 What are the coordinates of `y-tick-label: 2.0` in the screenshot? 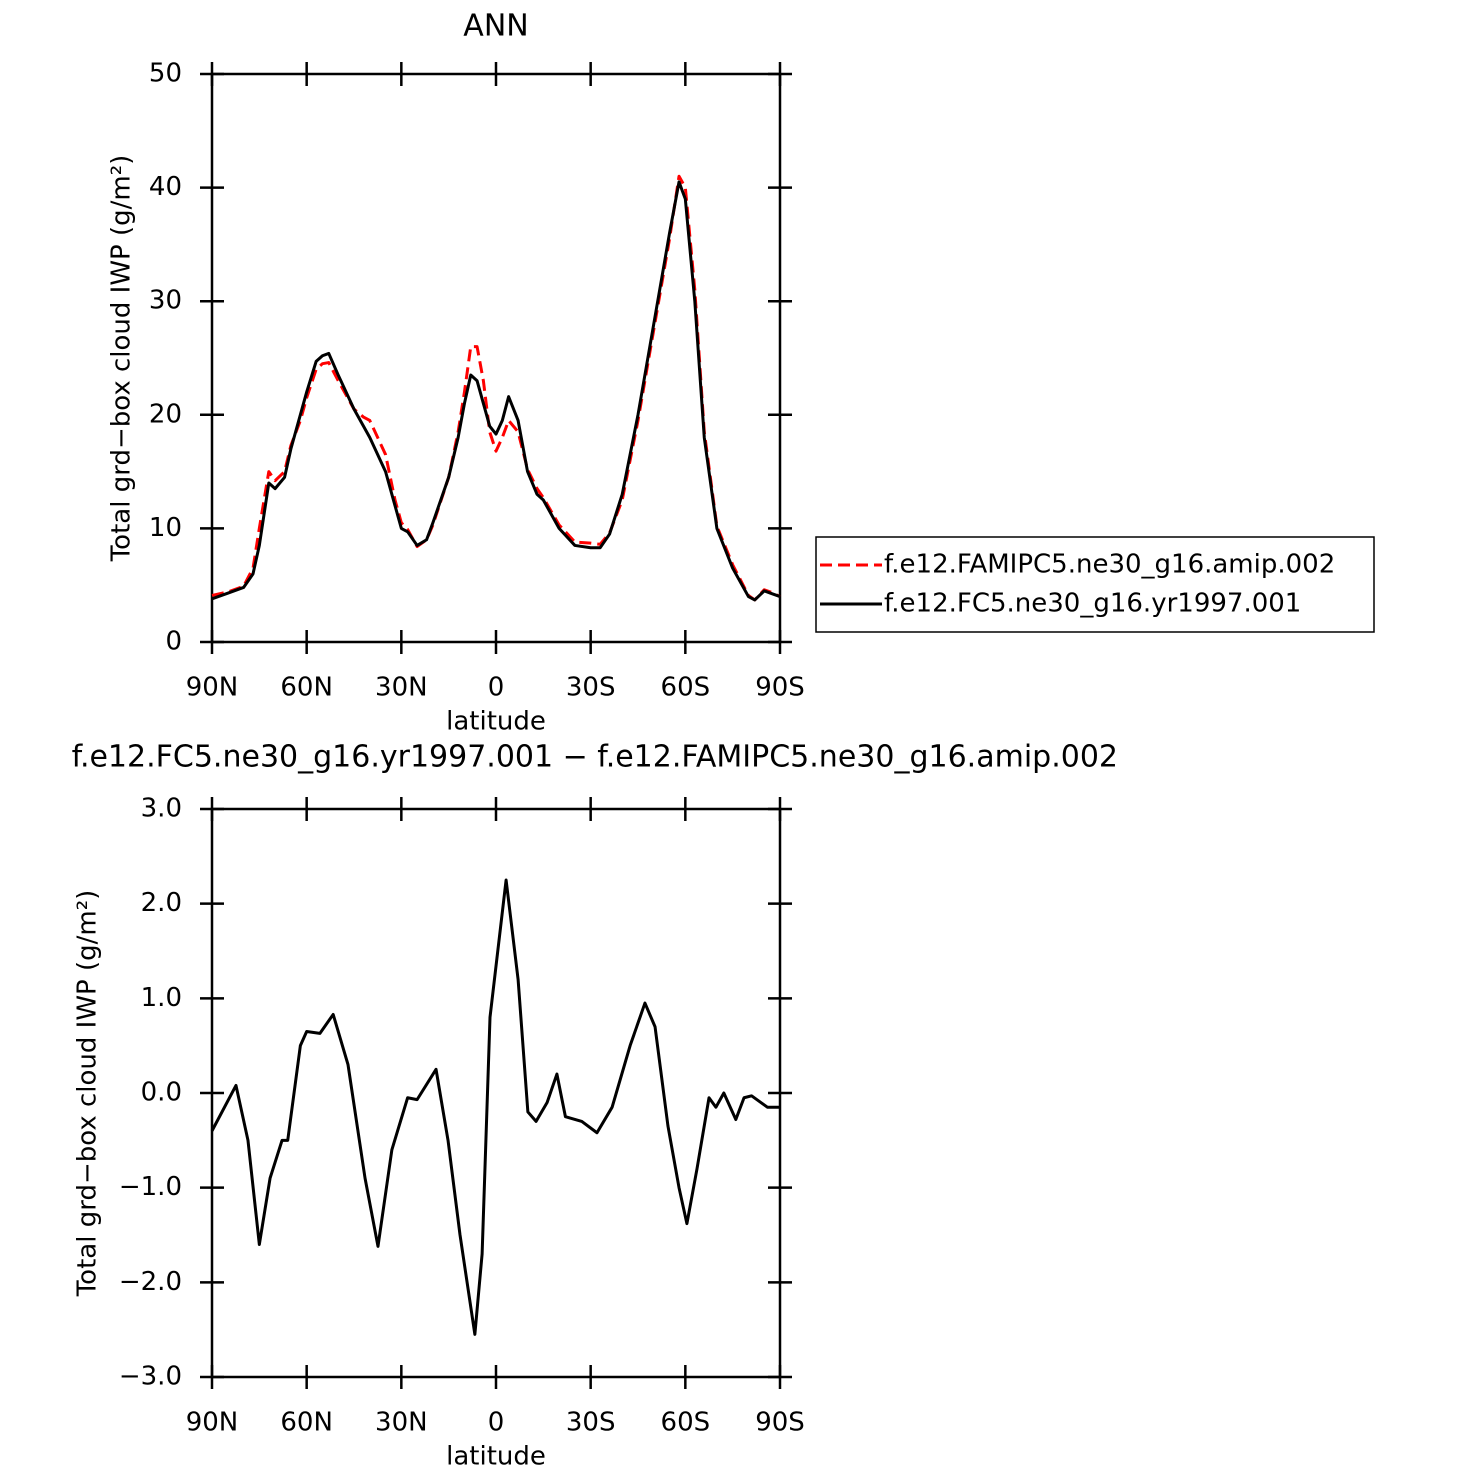 It's located at (161, 903).